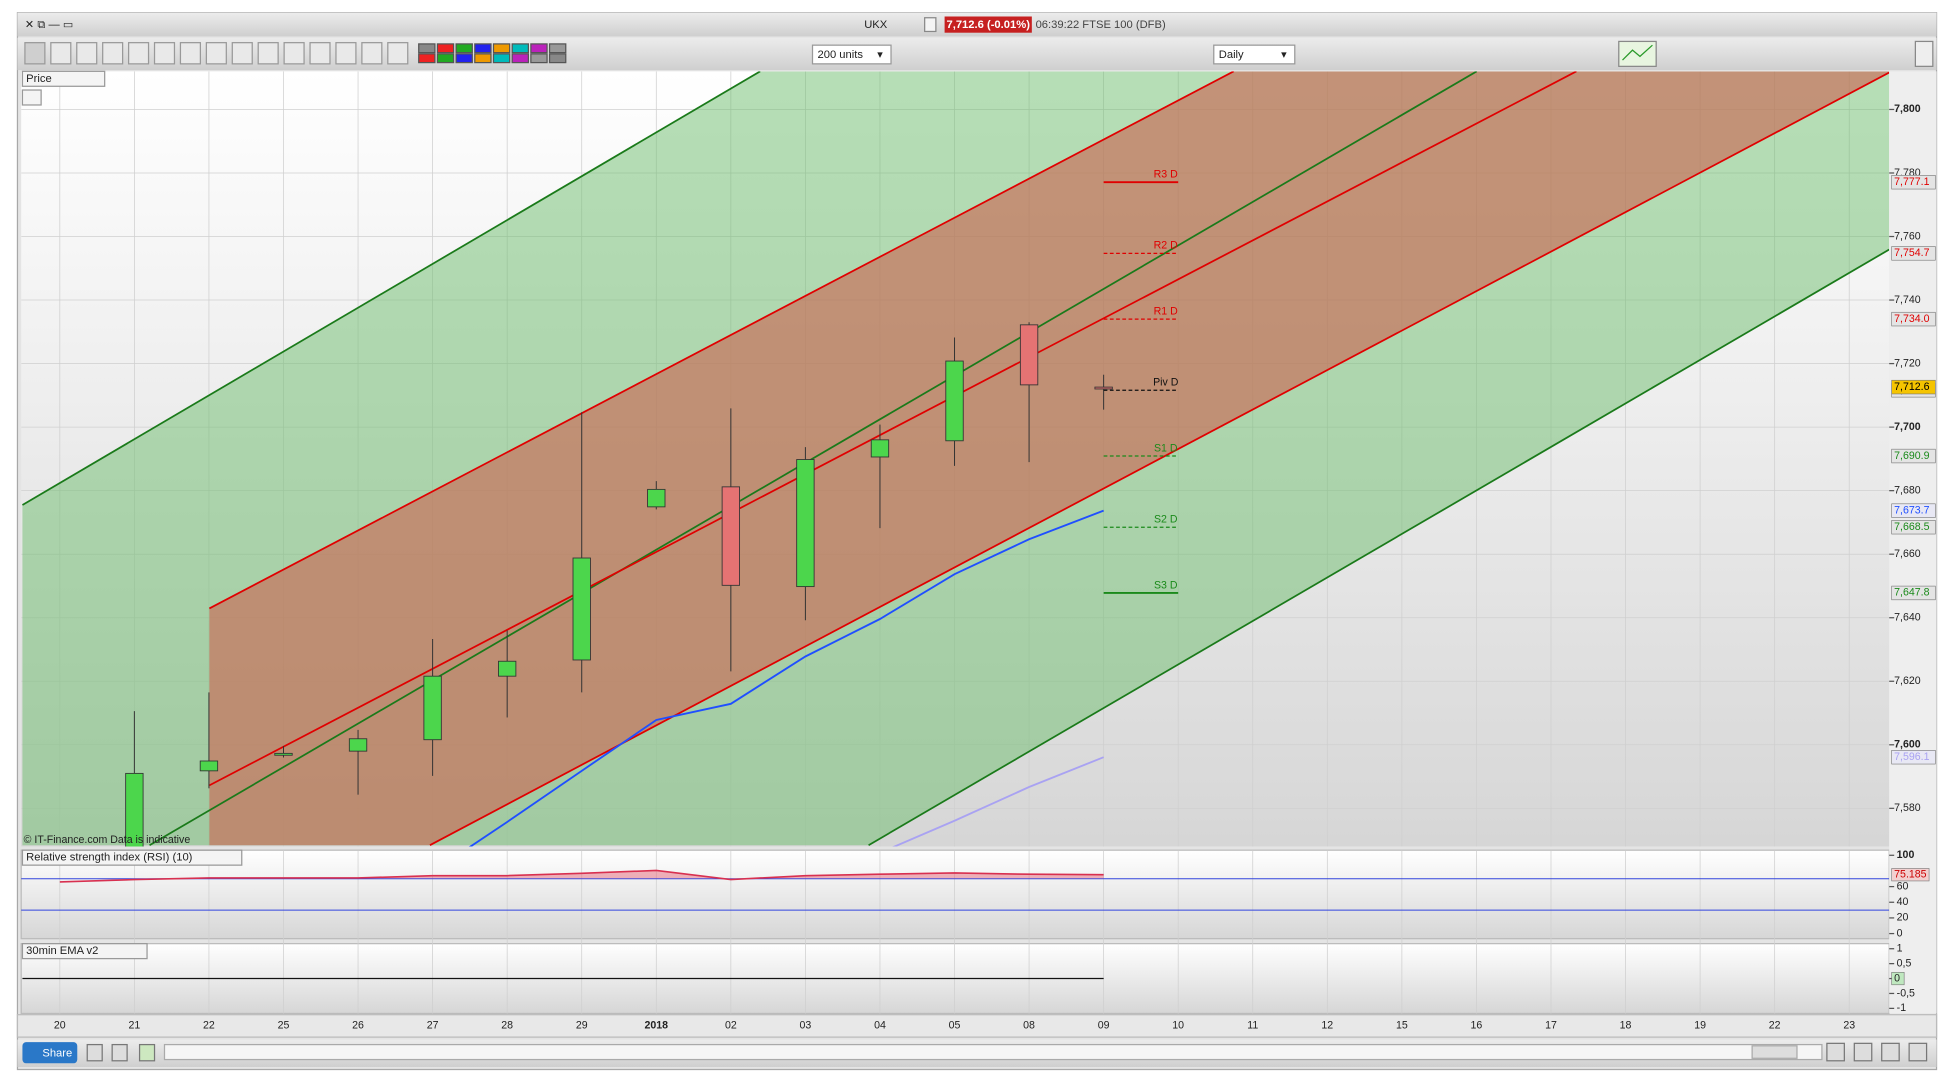 The width and height of the screenshot is (1954, 1091). What do you see at coordinates (1166, 383) in the screenshot?
I see `pivot-label: Piv D` at bounding box center [1166, 383].